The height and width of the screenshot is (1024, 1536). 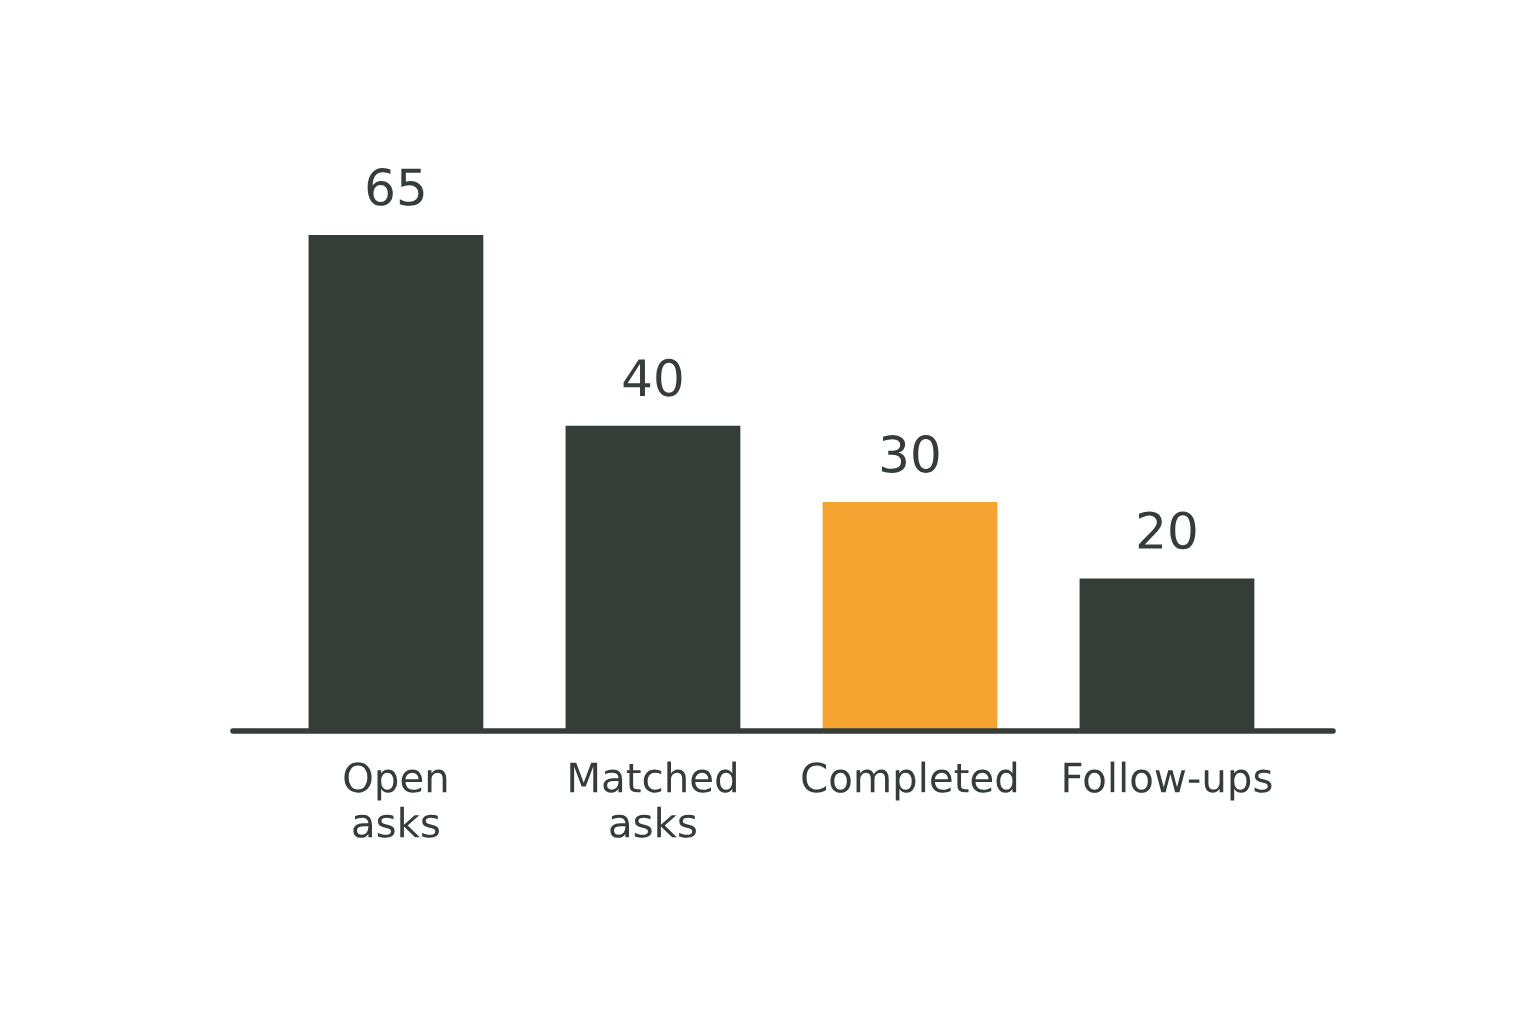 What do you see at coordinates (1168, 781) in the screenshot?
I see `x-tick-label: Follow-ups` at bounding box center [1168, 781].